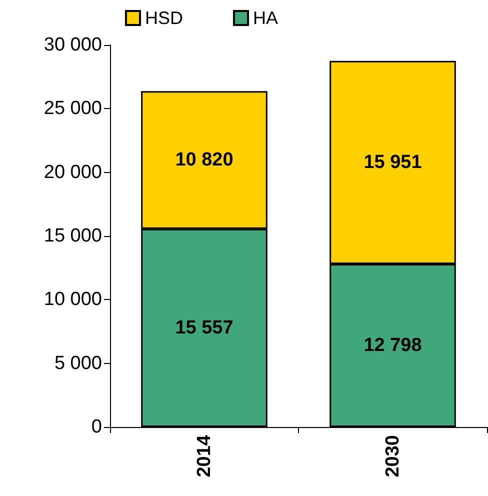  What do you see at coordinates (393, 162) in the screenshot?
I see `data-label: 15 951` at bounding box center [393, 162].